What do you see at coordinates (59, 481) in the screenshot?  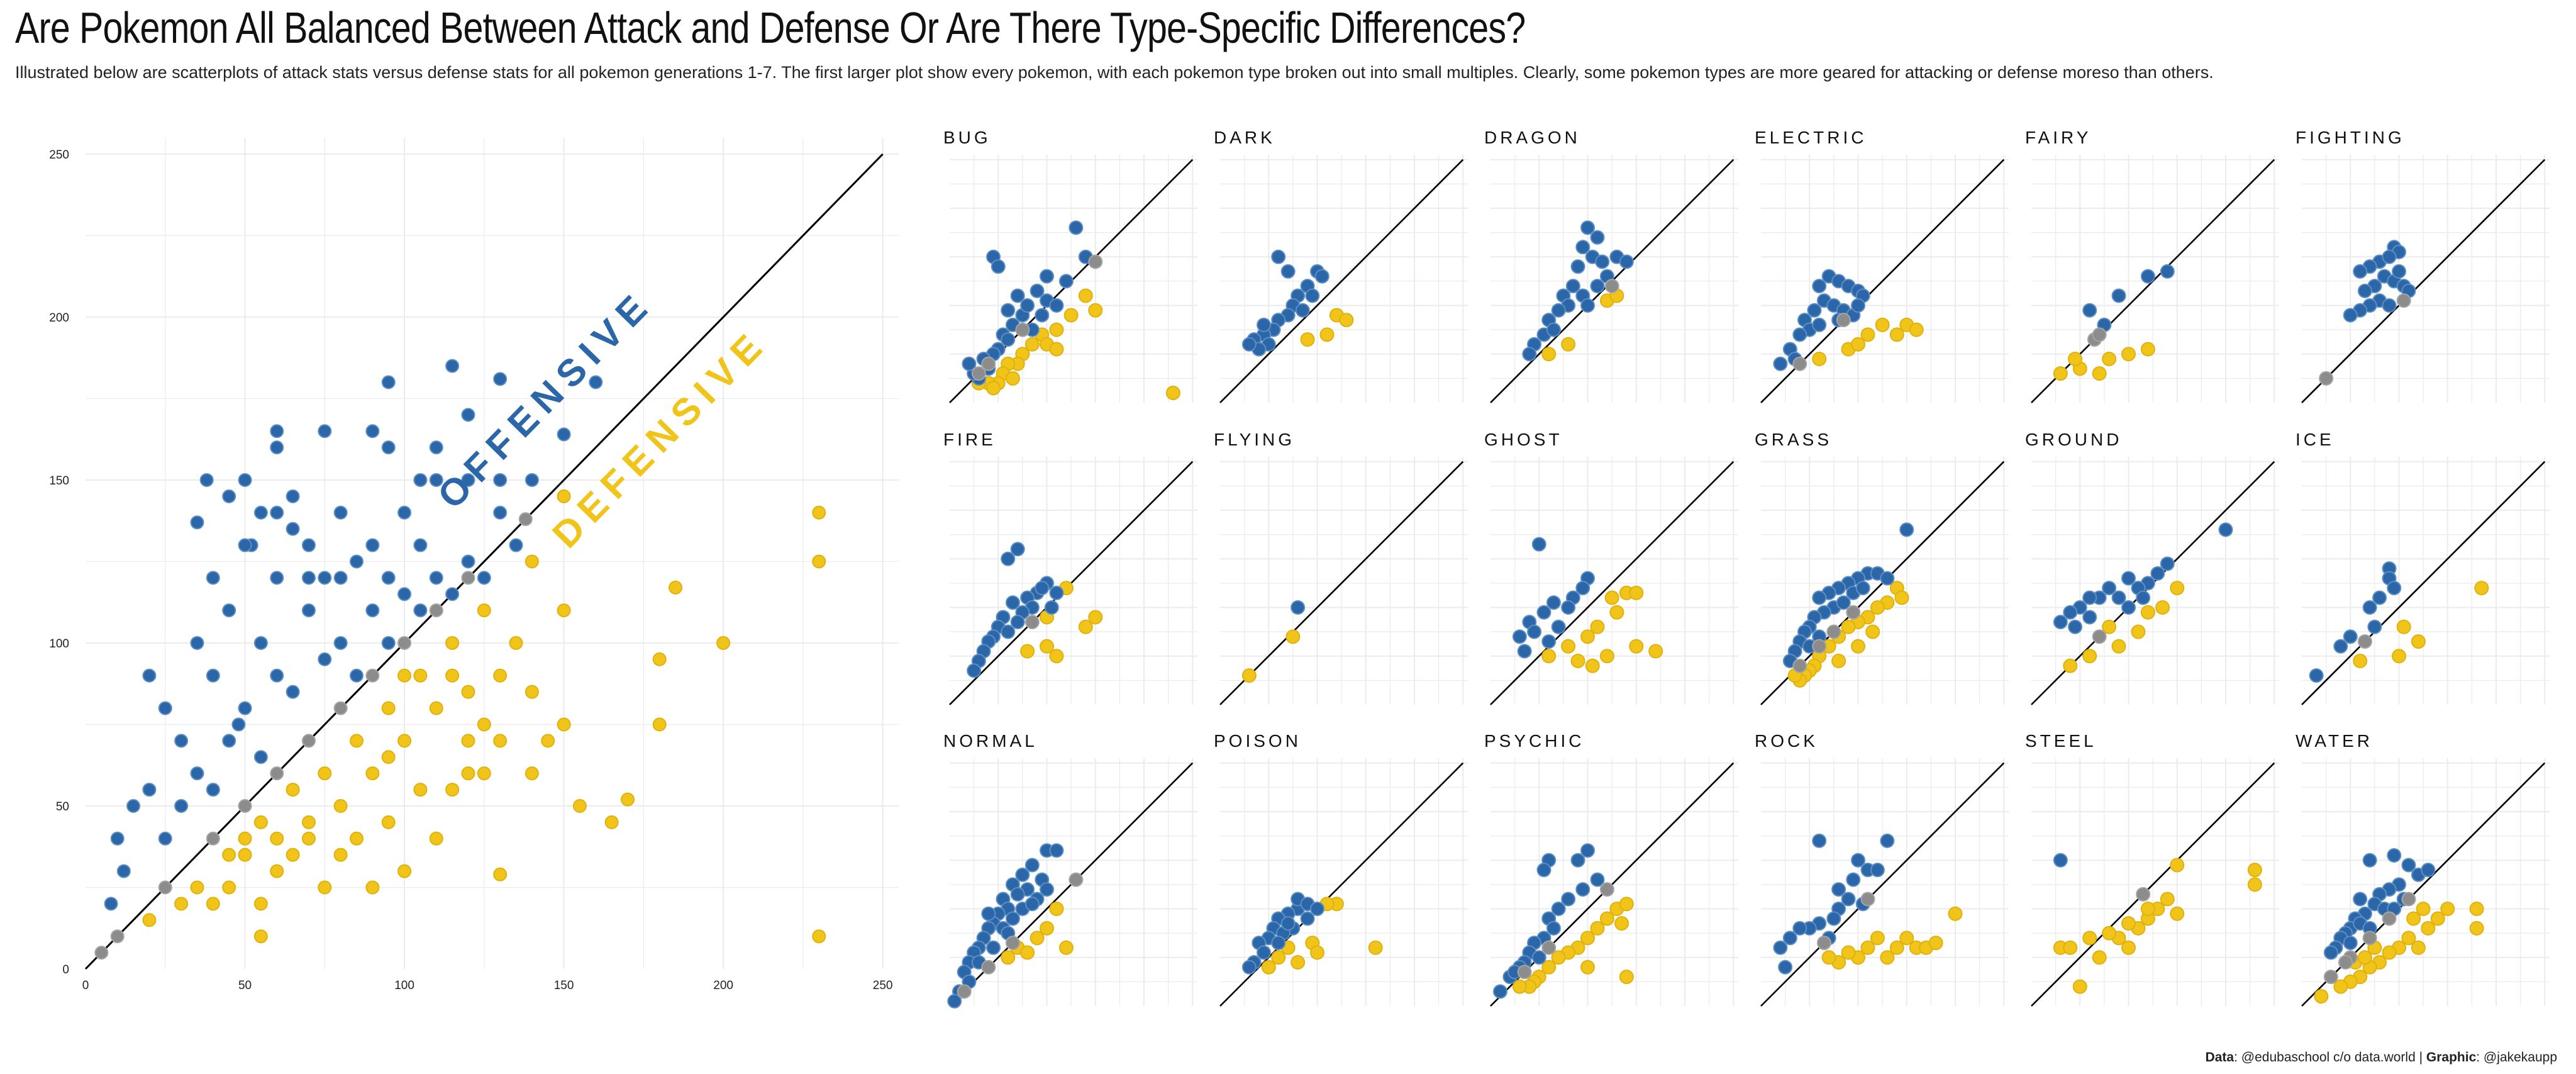 I see `y-tick-label: 150` at bounding box center [59, 481].